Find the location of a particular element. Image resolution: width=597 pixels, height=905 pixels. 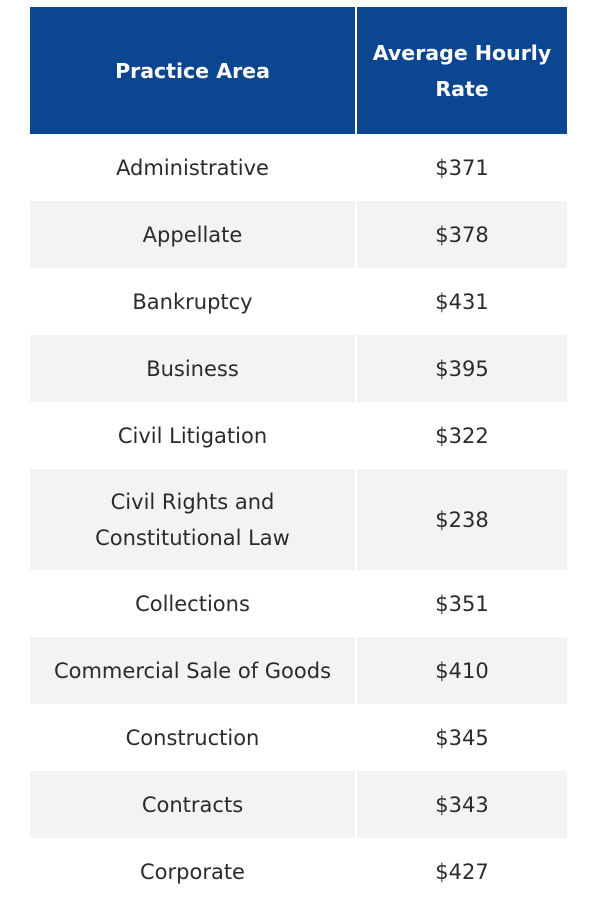

cell-hourly-rate: $427 is located at coordinates (462, 871).